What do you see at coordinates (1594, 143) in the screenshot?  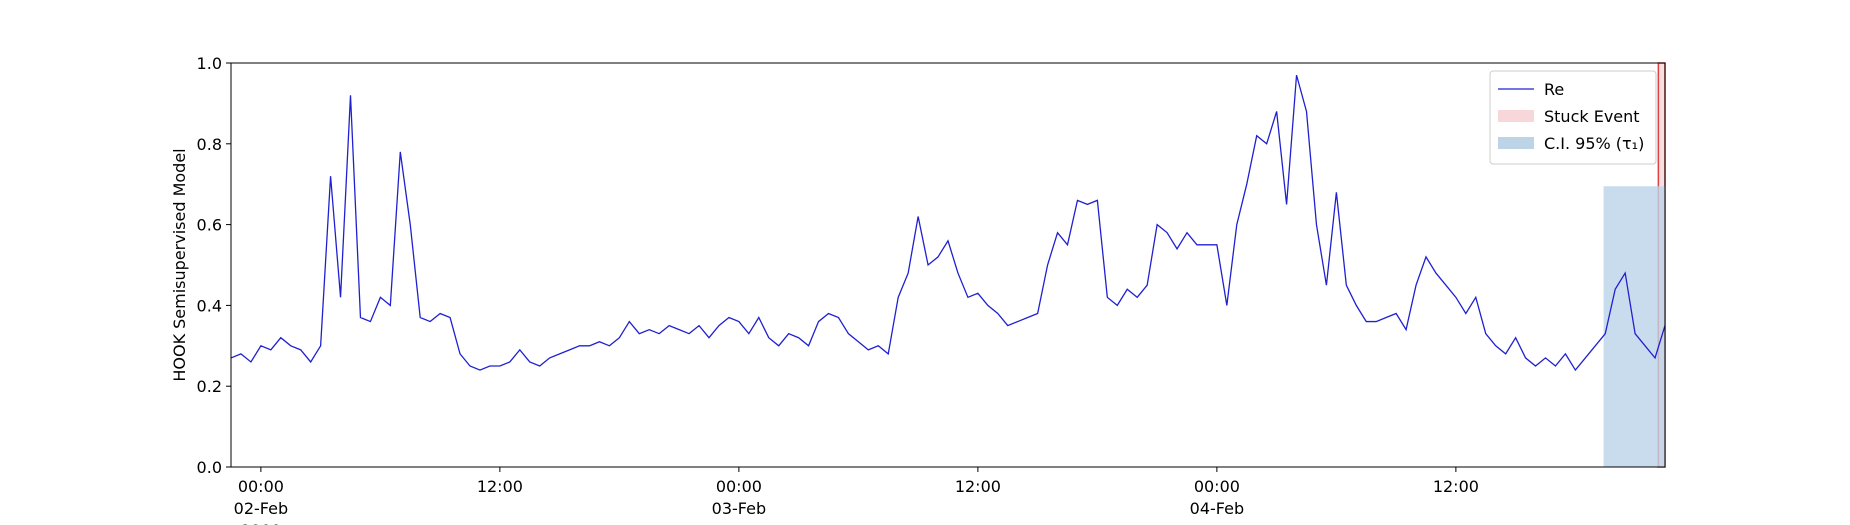 I see `legend-label: C.I. 95% (τ₁)` at bounding box center [1594, 143].